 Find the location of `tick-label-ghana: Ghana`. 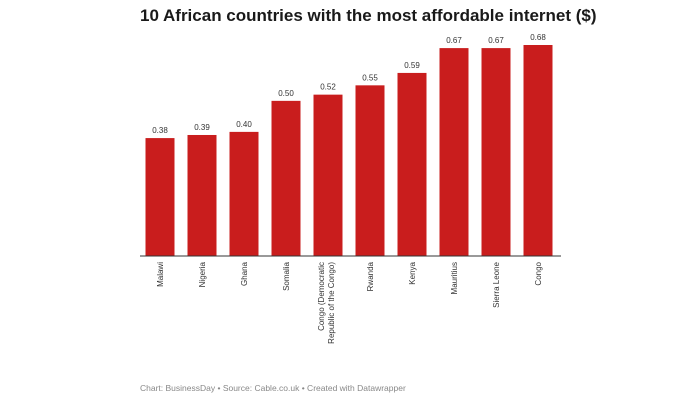

tick-label-ghana: Ghana is located at coordinates (244, 273).